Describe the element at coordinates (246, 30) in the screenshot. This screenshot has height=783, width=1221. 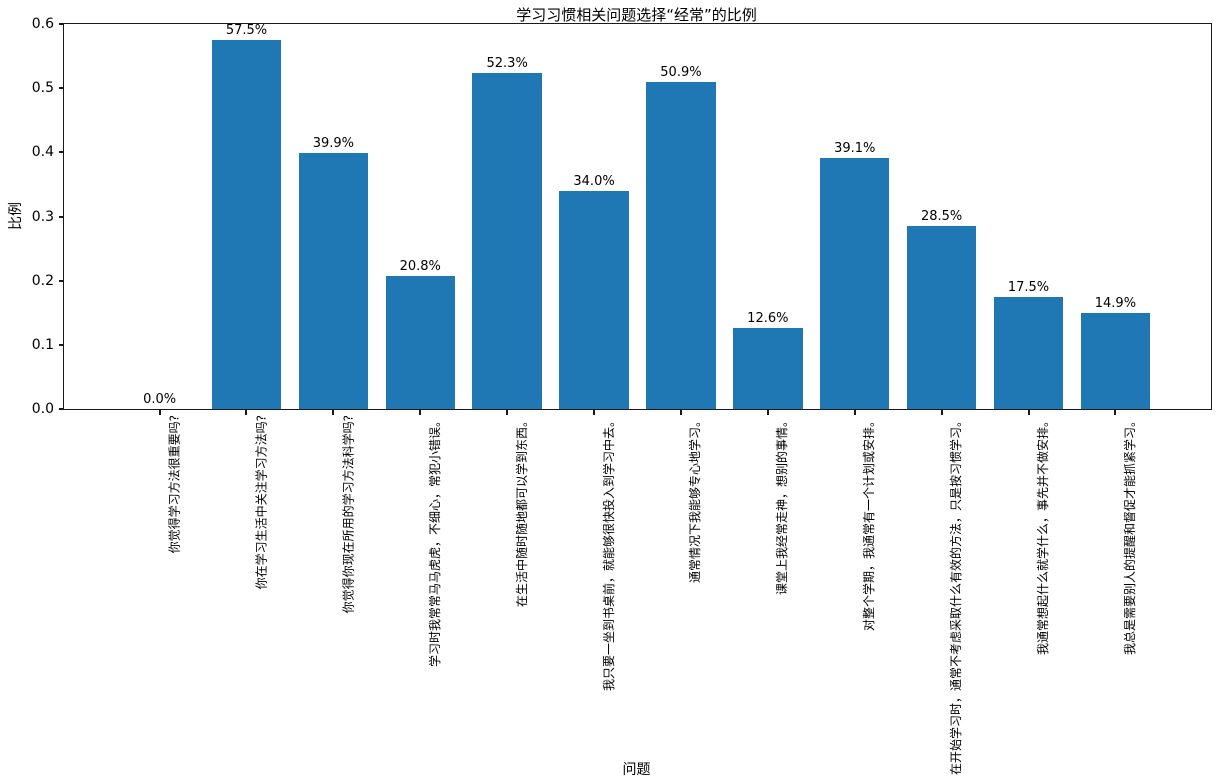
I see `bar-value-label: 57.5%` at that location.